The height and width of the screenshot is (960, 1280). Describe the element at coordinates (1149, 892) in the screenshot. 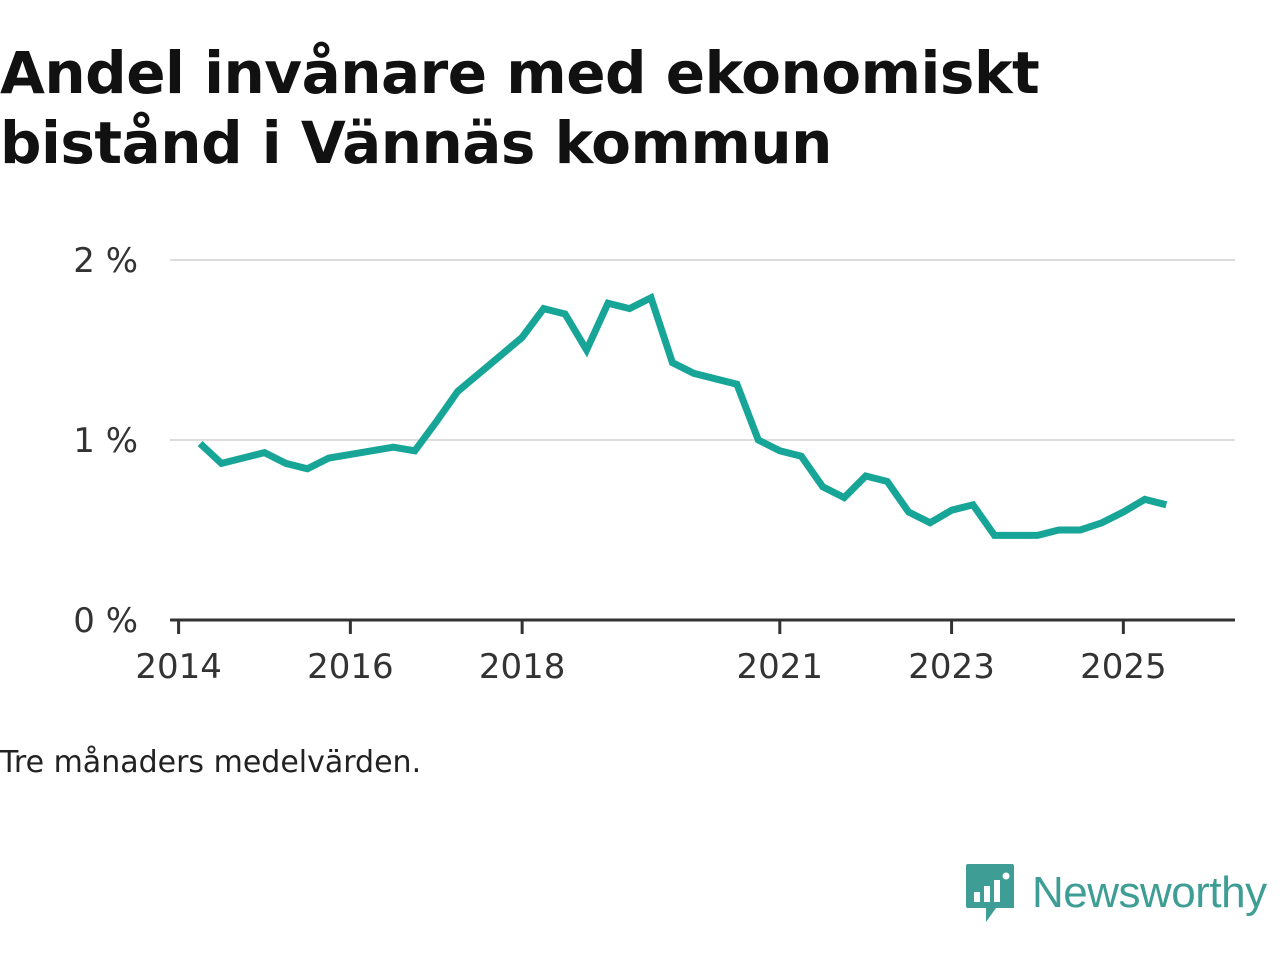

I see `brand-name: Newsworthy` at that location.